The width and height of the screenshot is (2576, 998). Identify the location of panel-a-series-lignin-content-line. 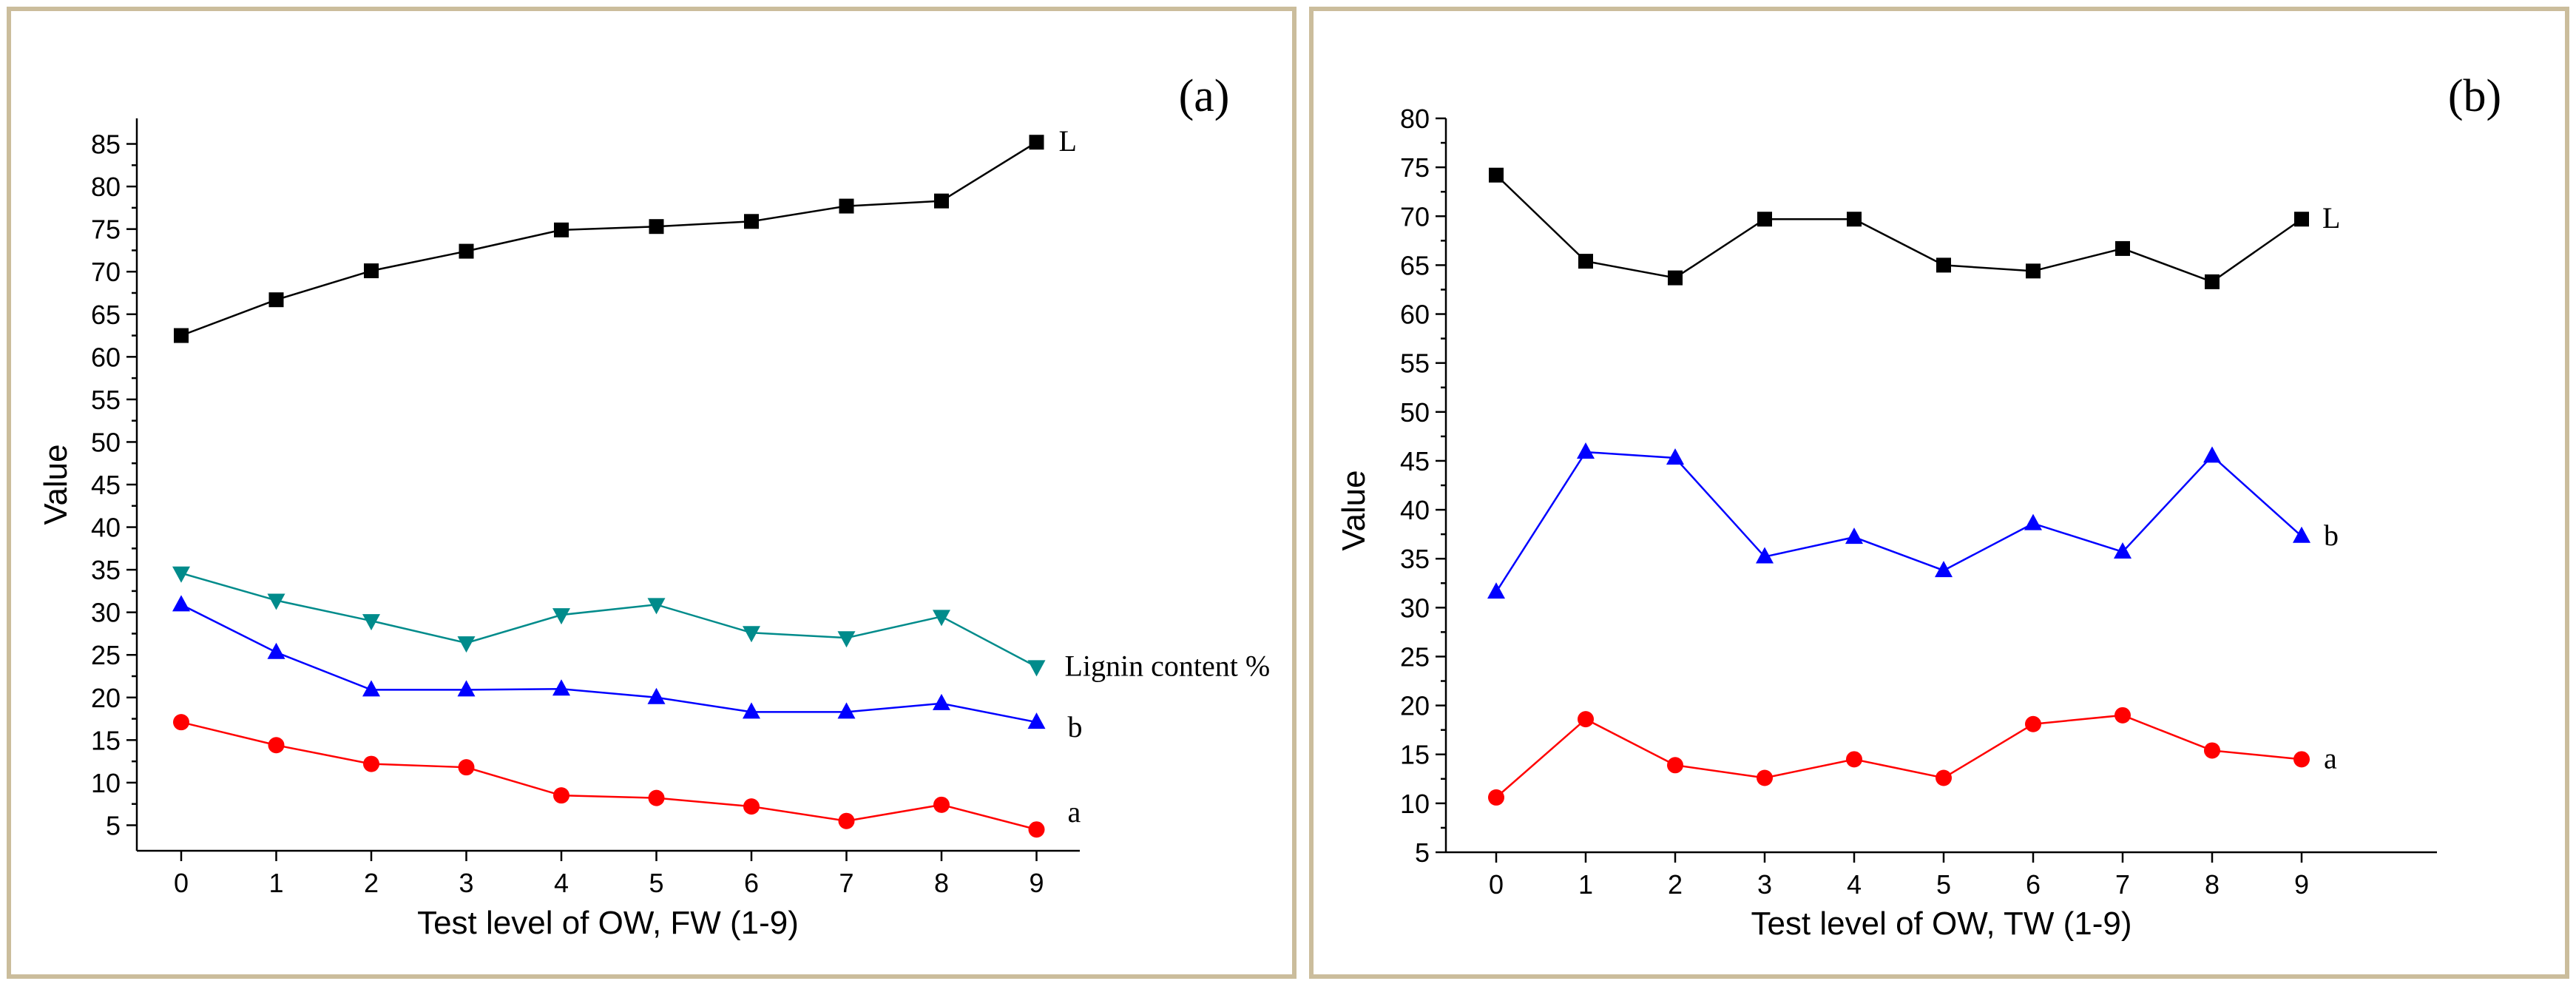
(609, 620).